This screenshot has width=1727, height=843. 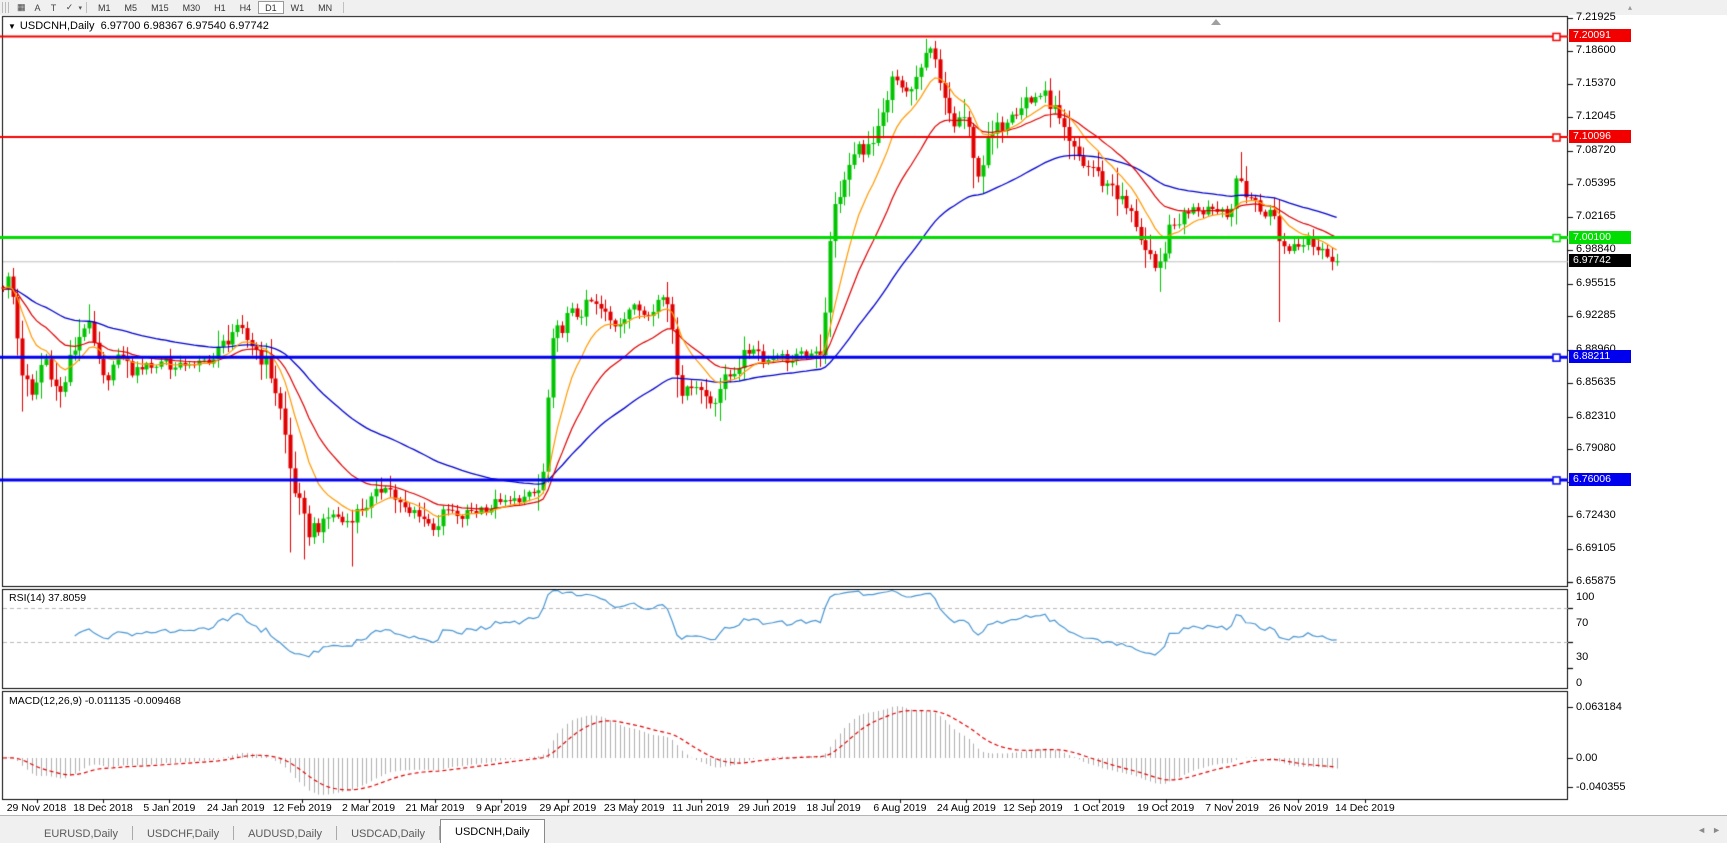 I want to click on toolbar-grip, so click(x=6, y=7).